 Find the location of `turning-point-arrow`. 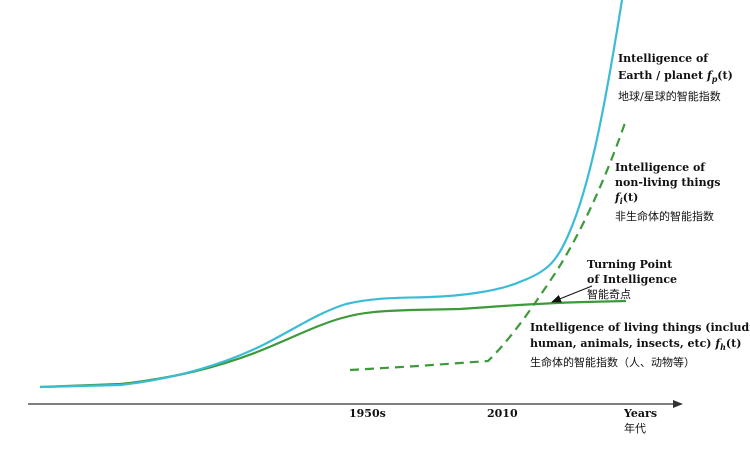

turning-point-arrow is located at coordinates (572, 294).